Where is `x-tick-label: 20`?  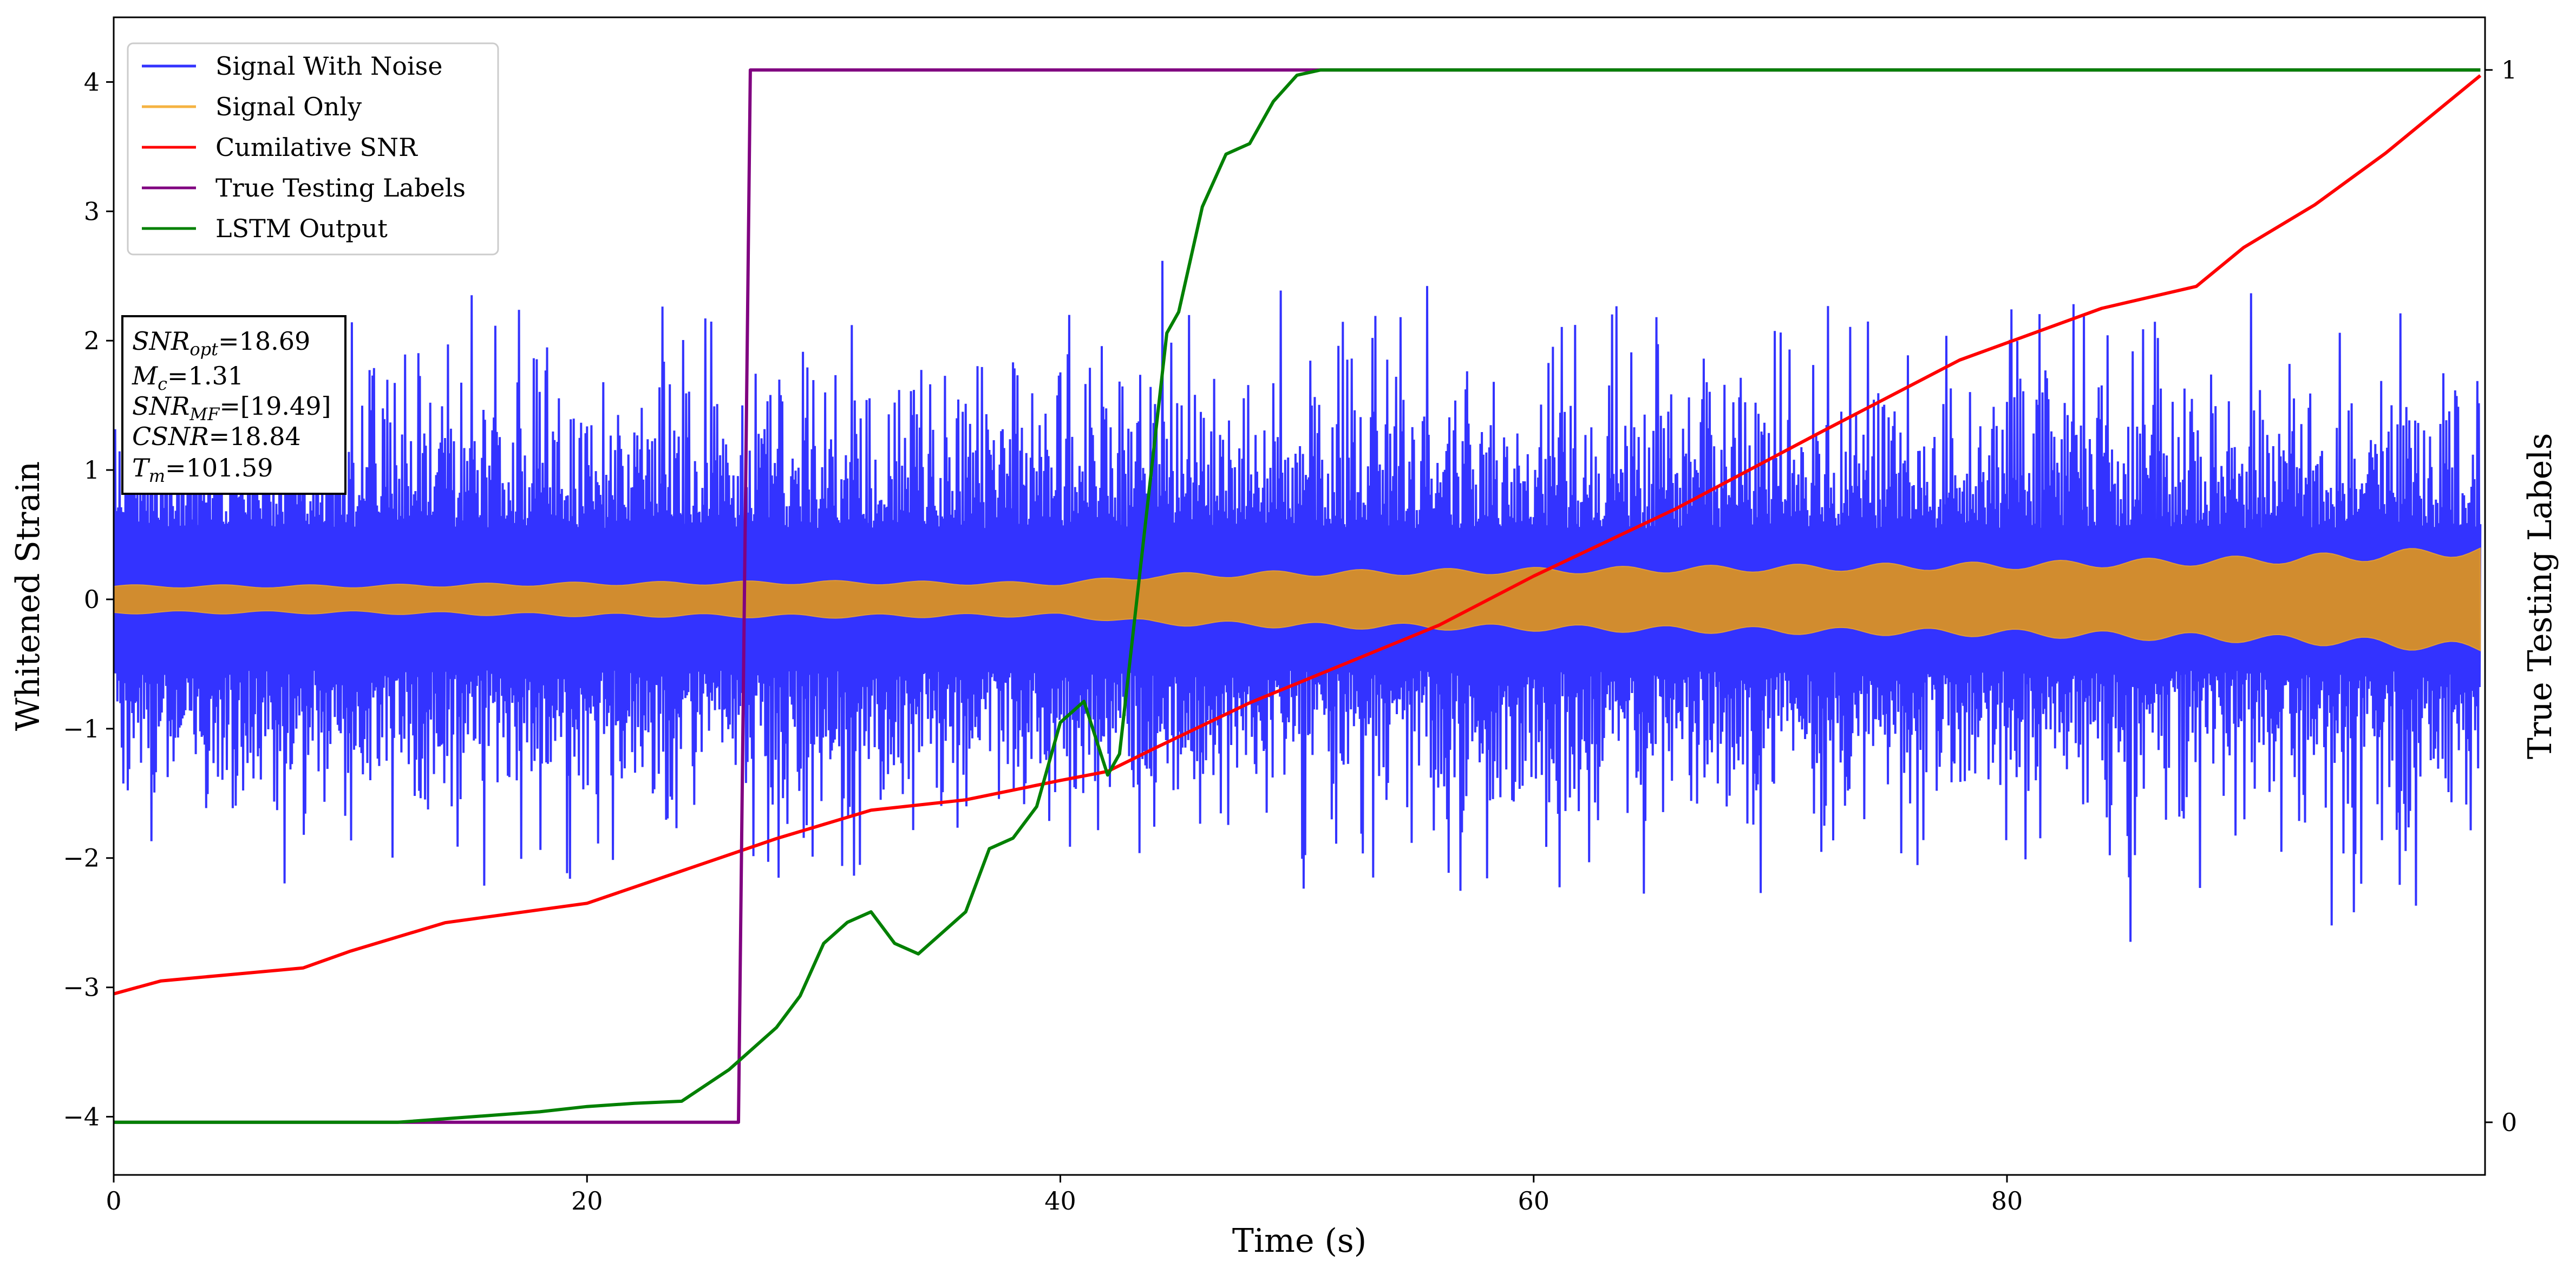 x-tick-label: 20 is located at coordinates (587, 1201).